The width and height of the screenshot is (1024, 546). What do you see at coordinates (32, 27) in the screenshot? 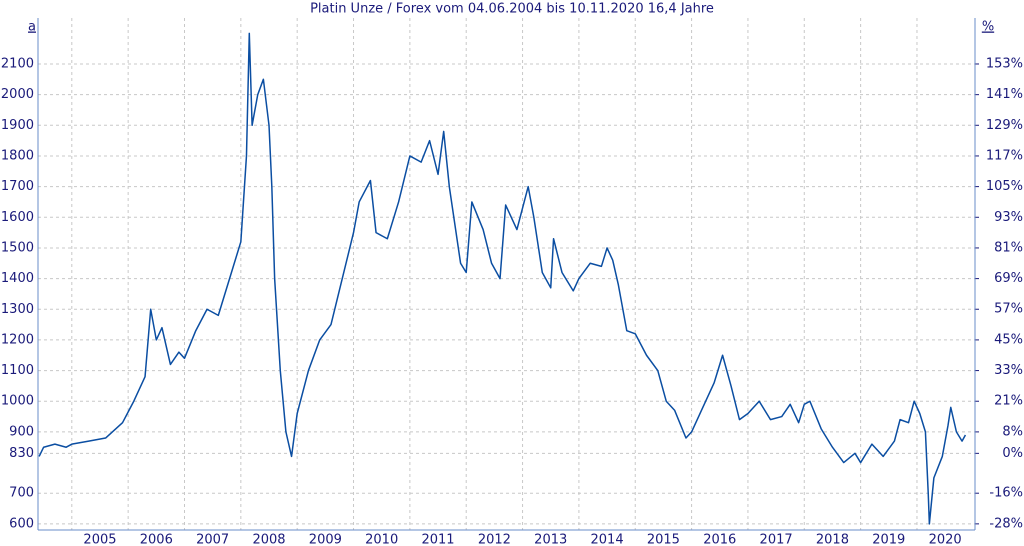
I see `left-corner-label: a` at bounding box center [32, 27].